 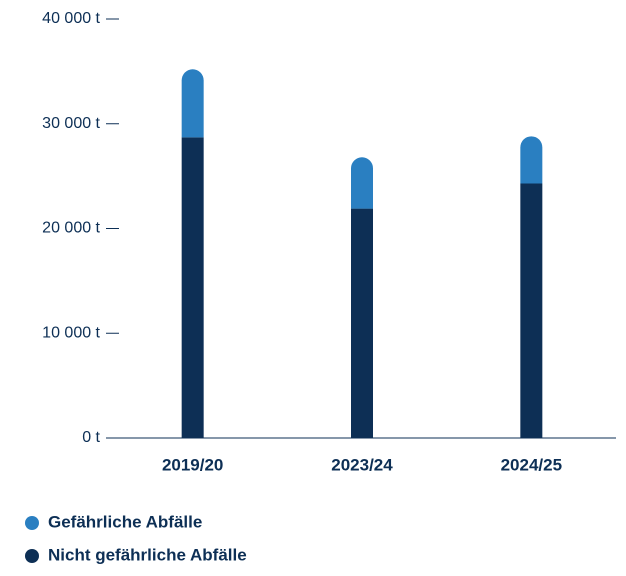 I want to click on x-tick-label: 2019/20, so click(x=192, y=464).